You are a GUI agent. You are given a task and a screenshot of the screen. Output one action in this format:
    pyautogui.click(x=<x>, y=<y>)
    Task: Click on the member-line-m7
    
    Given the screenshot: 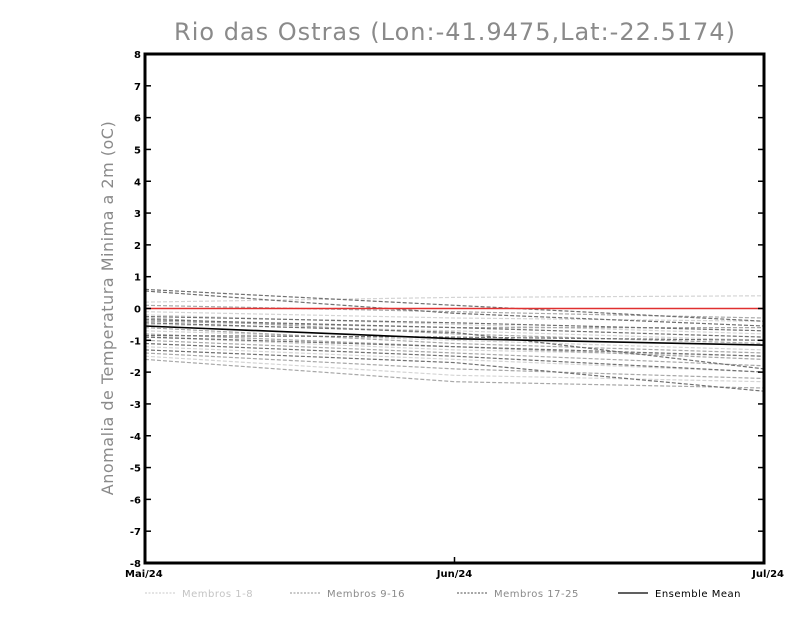 What is the action you would take?
    pyautogui.click(x=454, y=316)
    